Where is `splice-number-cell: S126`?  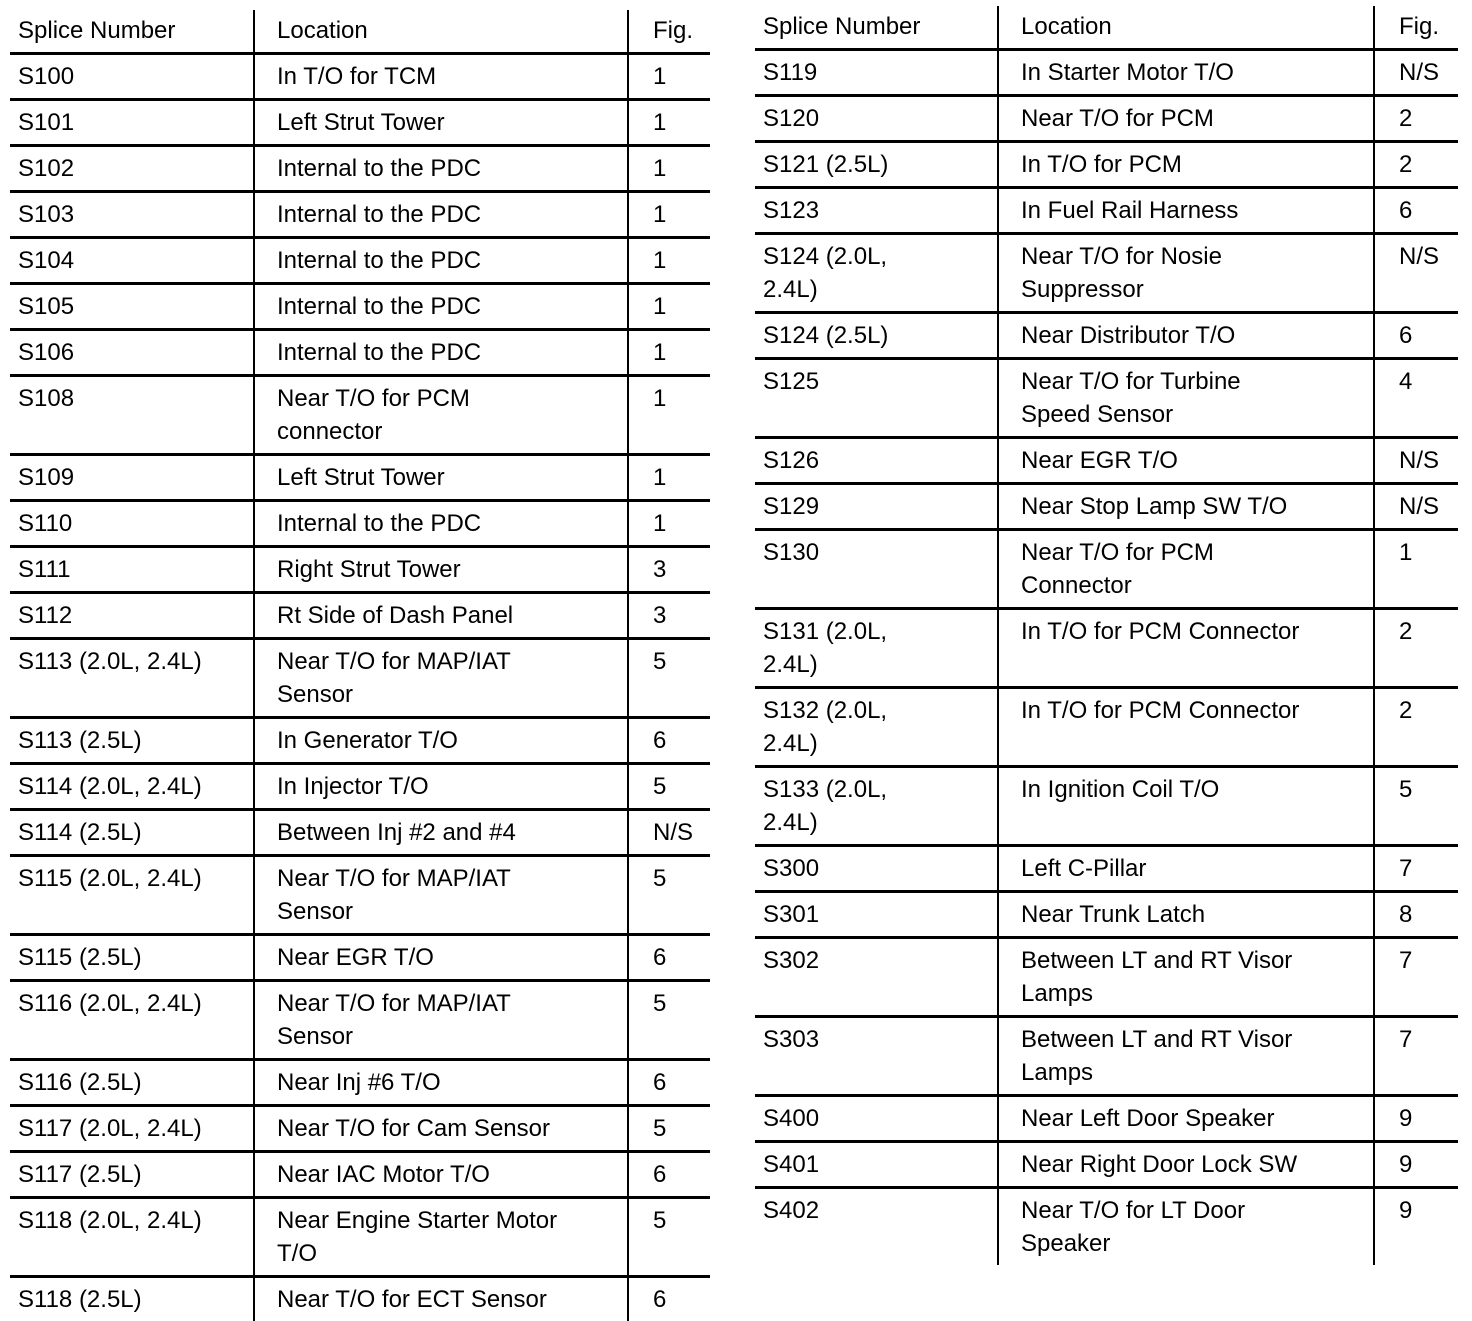
splice-number-cell: S126 is located at coordinates (876, 461).